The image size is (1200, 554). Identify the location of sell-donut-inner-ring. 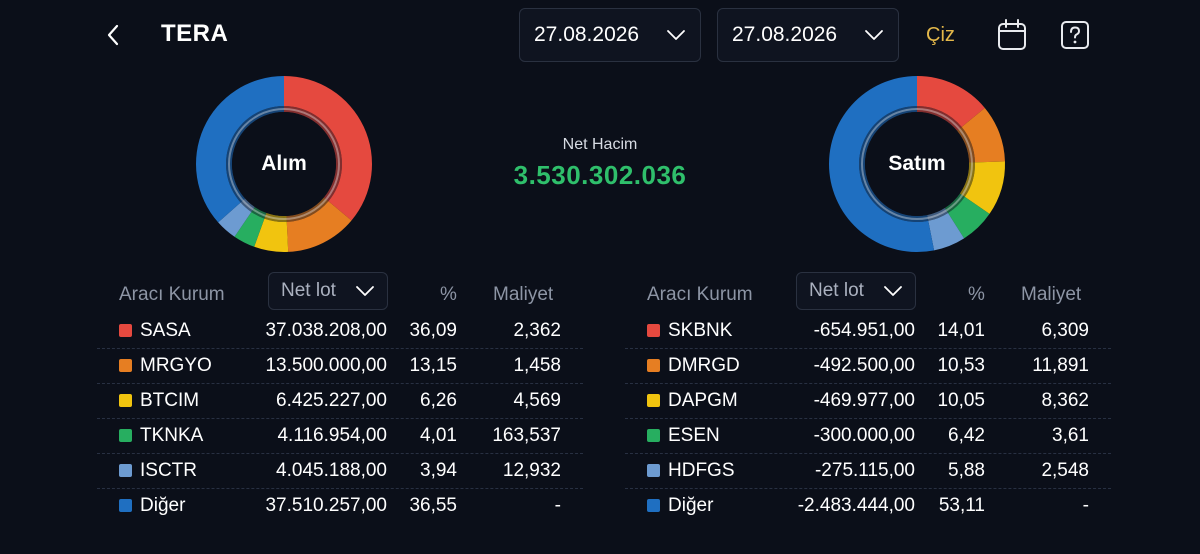
(917, 164).